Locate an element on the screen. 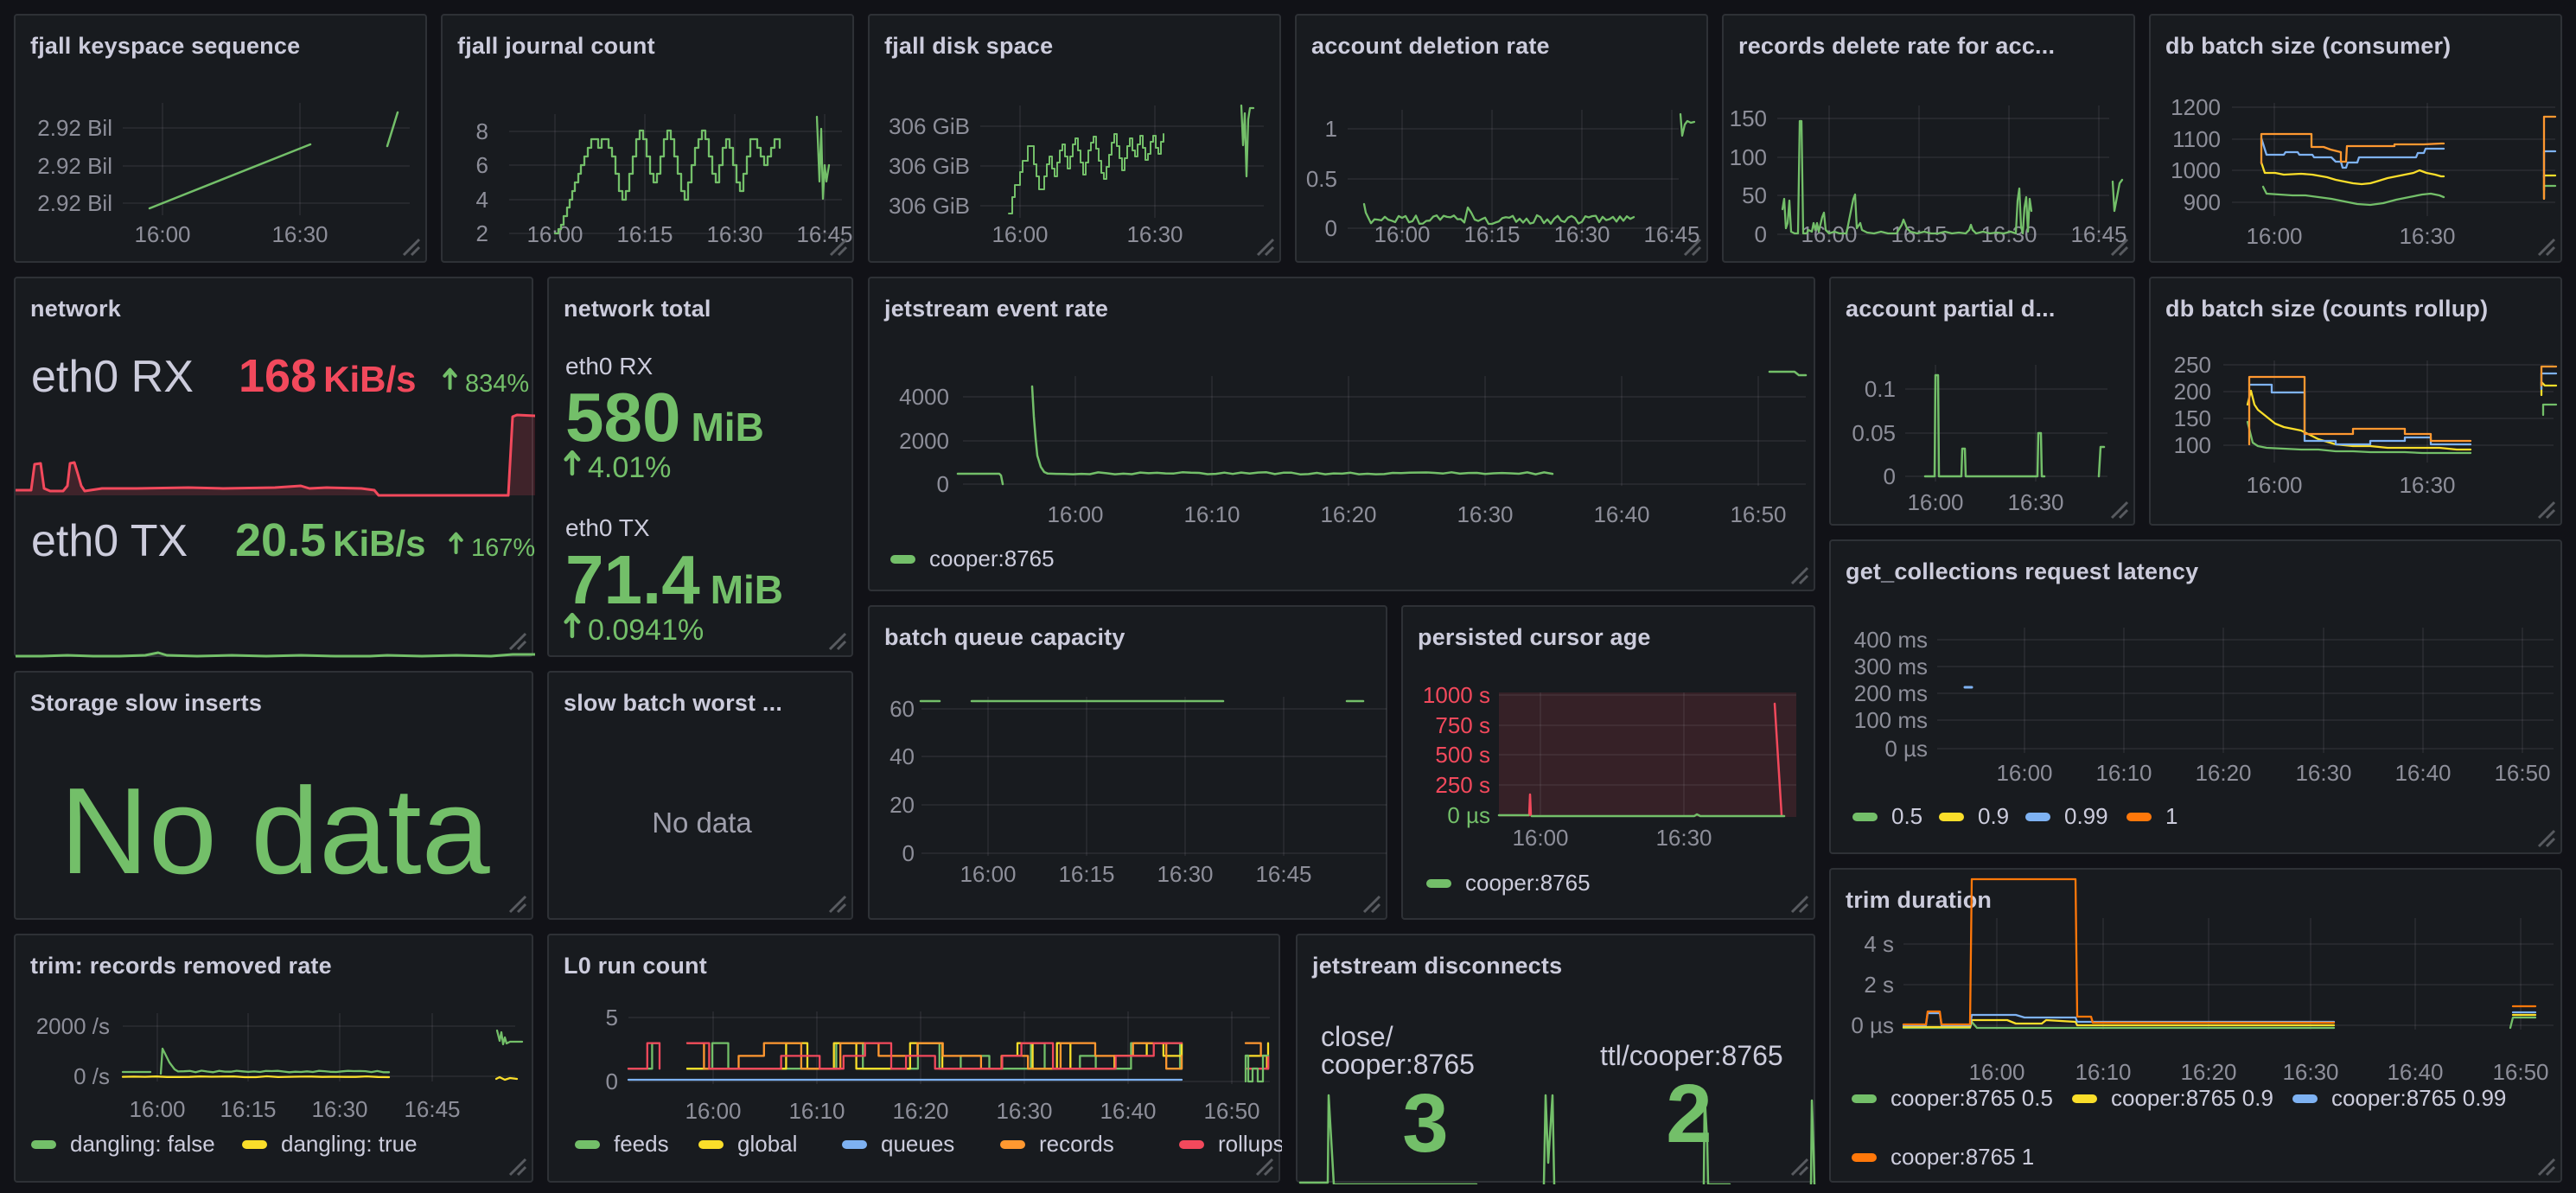 The image size is (2576, 1193). svg-text: 200 is located at coordinates (2192, 392).